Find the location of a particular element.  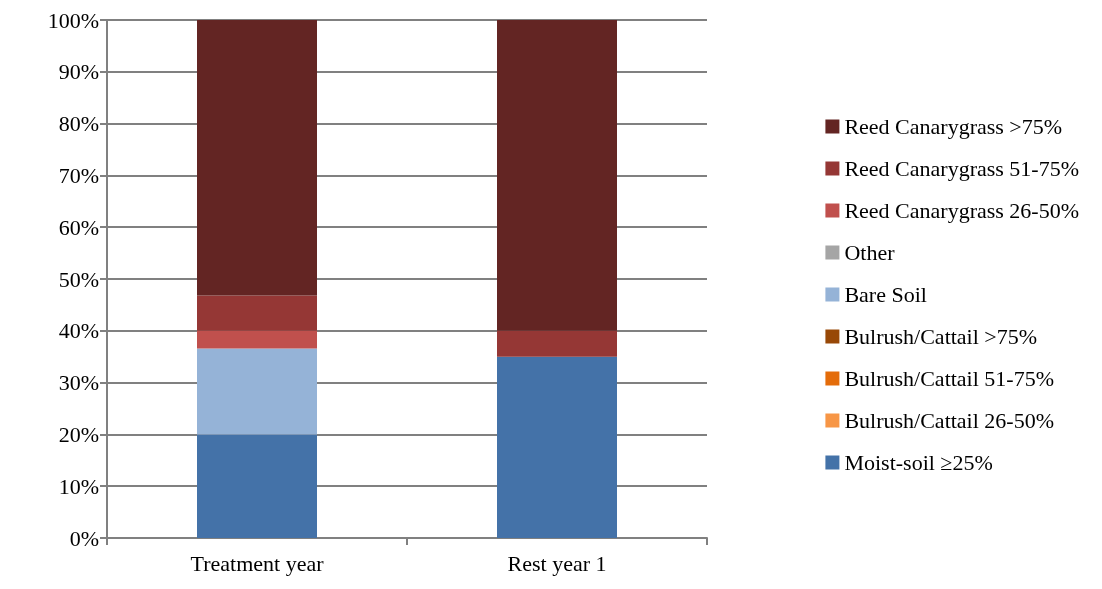

y-tick-label: 40% is located at coordinates (78, 331).